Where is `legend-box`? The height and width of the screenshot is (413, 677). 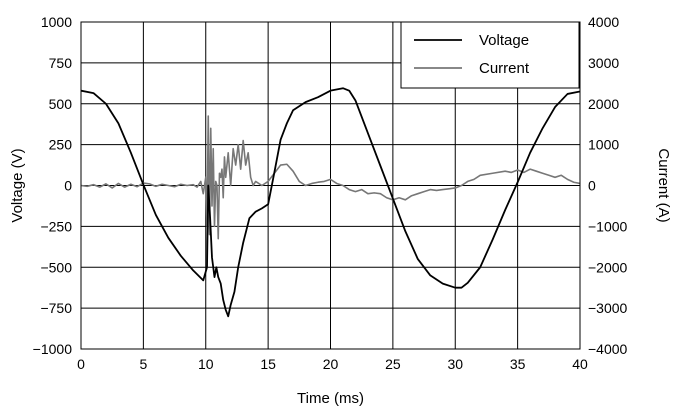
legend-box is located at coordinates (490, 55).